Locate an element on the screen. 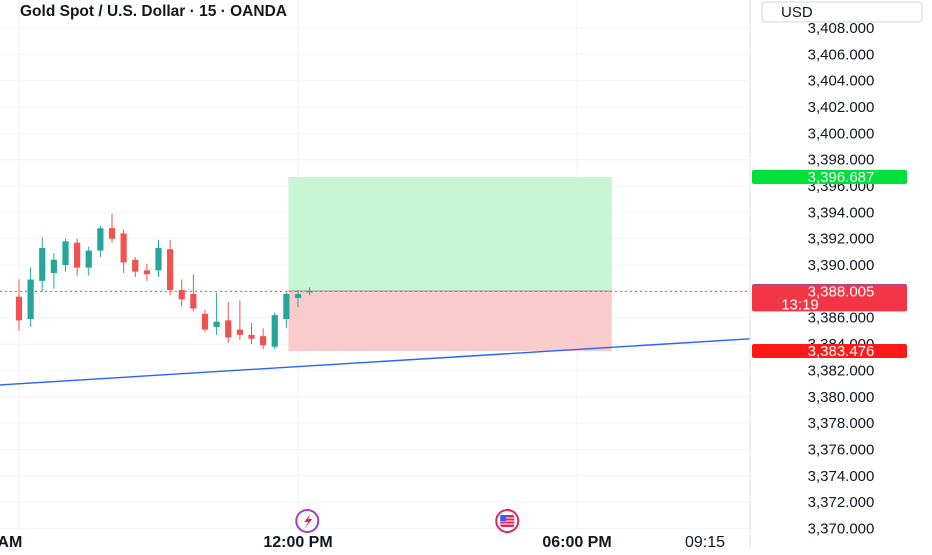 The height and width of the screenshot is (555, 932). us-flag-event-icon is located at coordinates (507, 521).